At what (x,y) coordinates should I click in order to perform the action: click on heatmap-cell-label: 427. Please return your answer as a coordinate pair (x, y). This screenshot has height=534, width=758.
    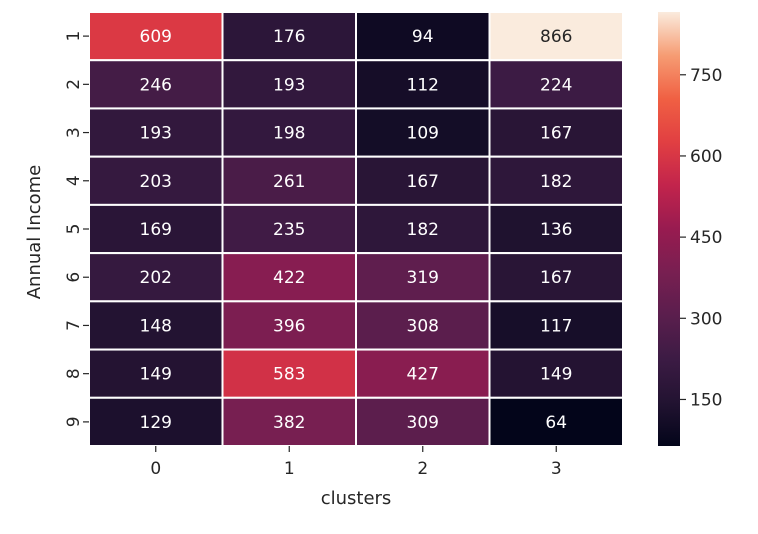
    Looking at the image, I should click on (423, 375).